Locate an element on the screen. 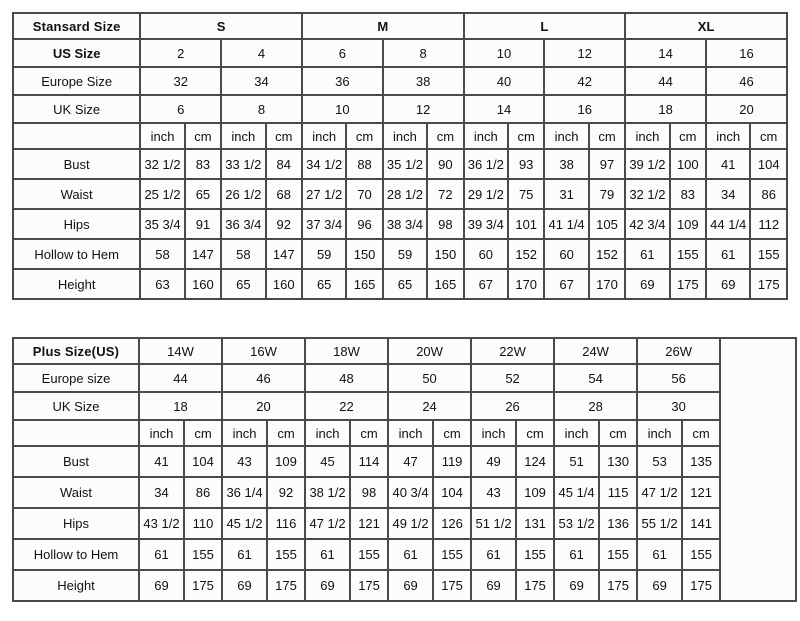  cell-bust-6: 35 1/2 is located at coordinates (406, 165).